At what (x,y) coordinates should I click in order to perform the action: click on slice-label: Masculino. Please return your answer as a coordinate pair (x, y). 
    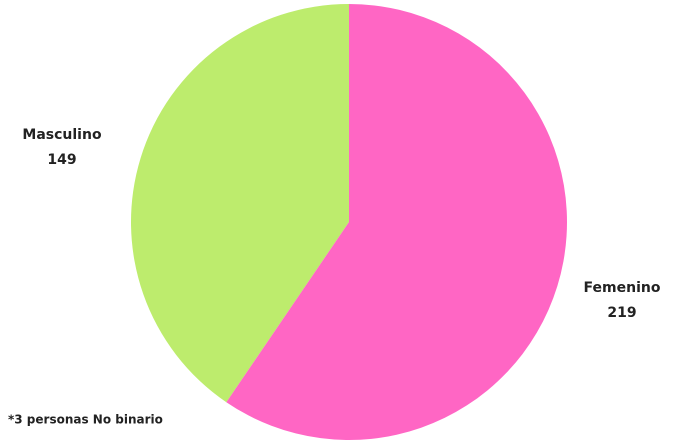
    Looking at the image, I should click on (62, 135).